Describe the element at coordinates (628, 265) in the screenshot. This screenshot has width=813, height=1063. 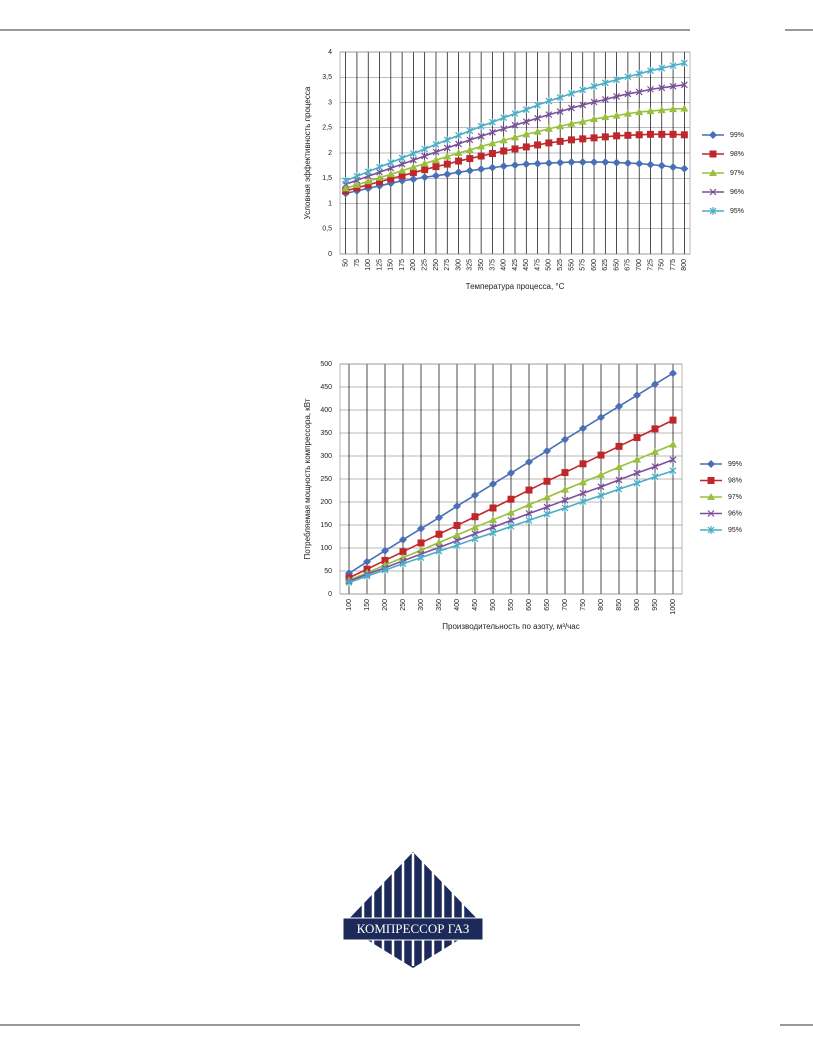
I see `x-tick-label: 675` at that location.